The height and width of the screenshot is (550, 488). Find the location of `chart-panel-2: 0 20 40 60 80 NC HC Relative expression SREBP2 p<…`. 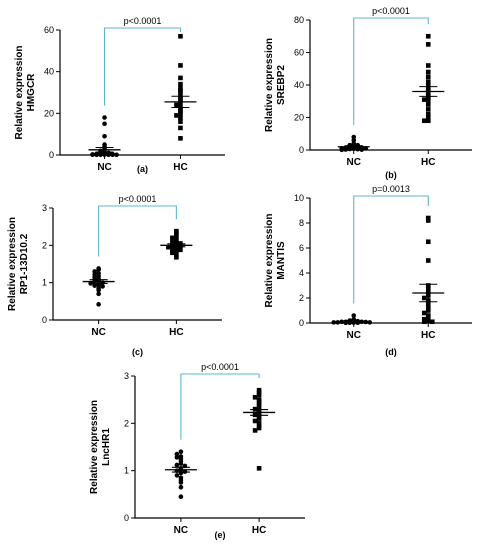

chart-panel-2: 0 20 40 60 80 NC HC Relative expression SREBP2 p<… is located at coordinates (368, 93).